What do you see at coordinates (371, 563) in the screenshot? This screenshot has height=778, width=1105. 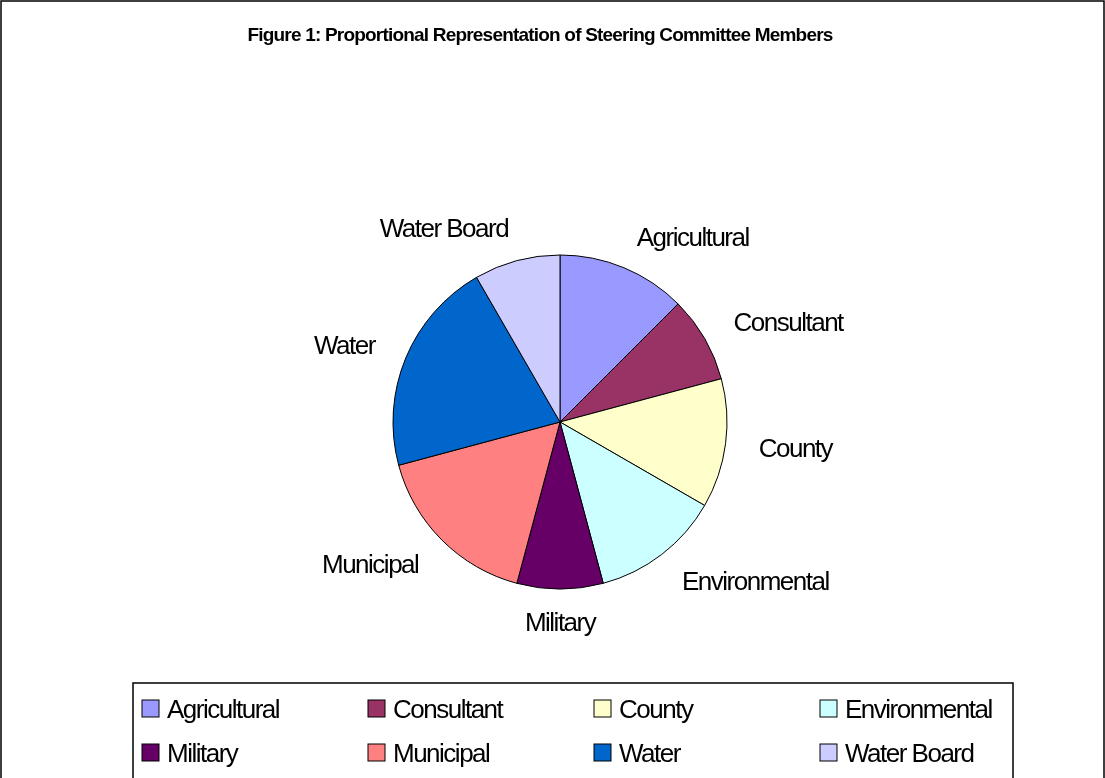 I see `slice-label: Municipal` at bounding box center [371, 563].